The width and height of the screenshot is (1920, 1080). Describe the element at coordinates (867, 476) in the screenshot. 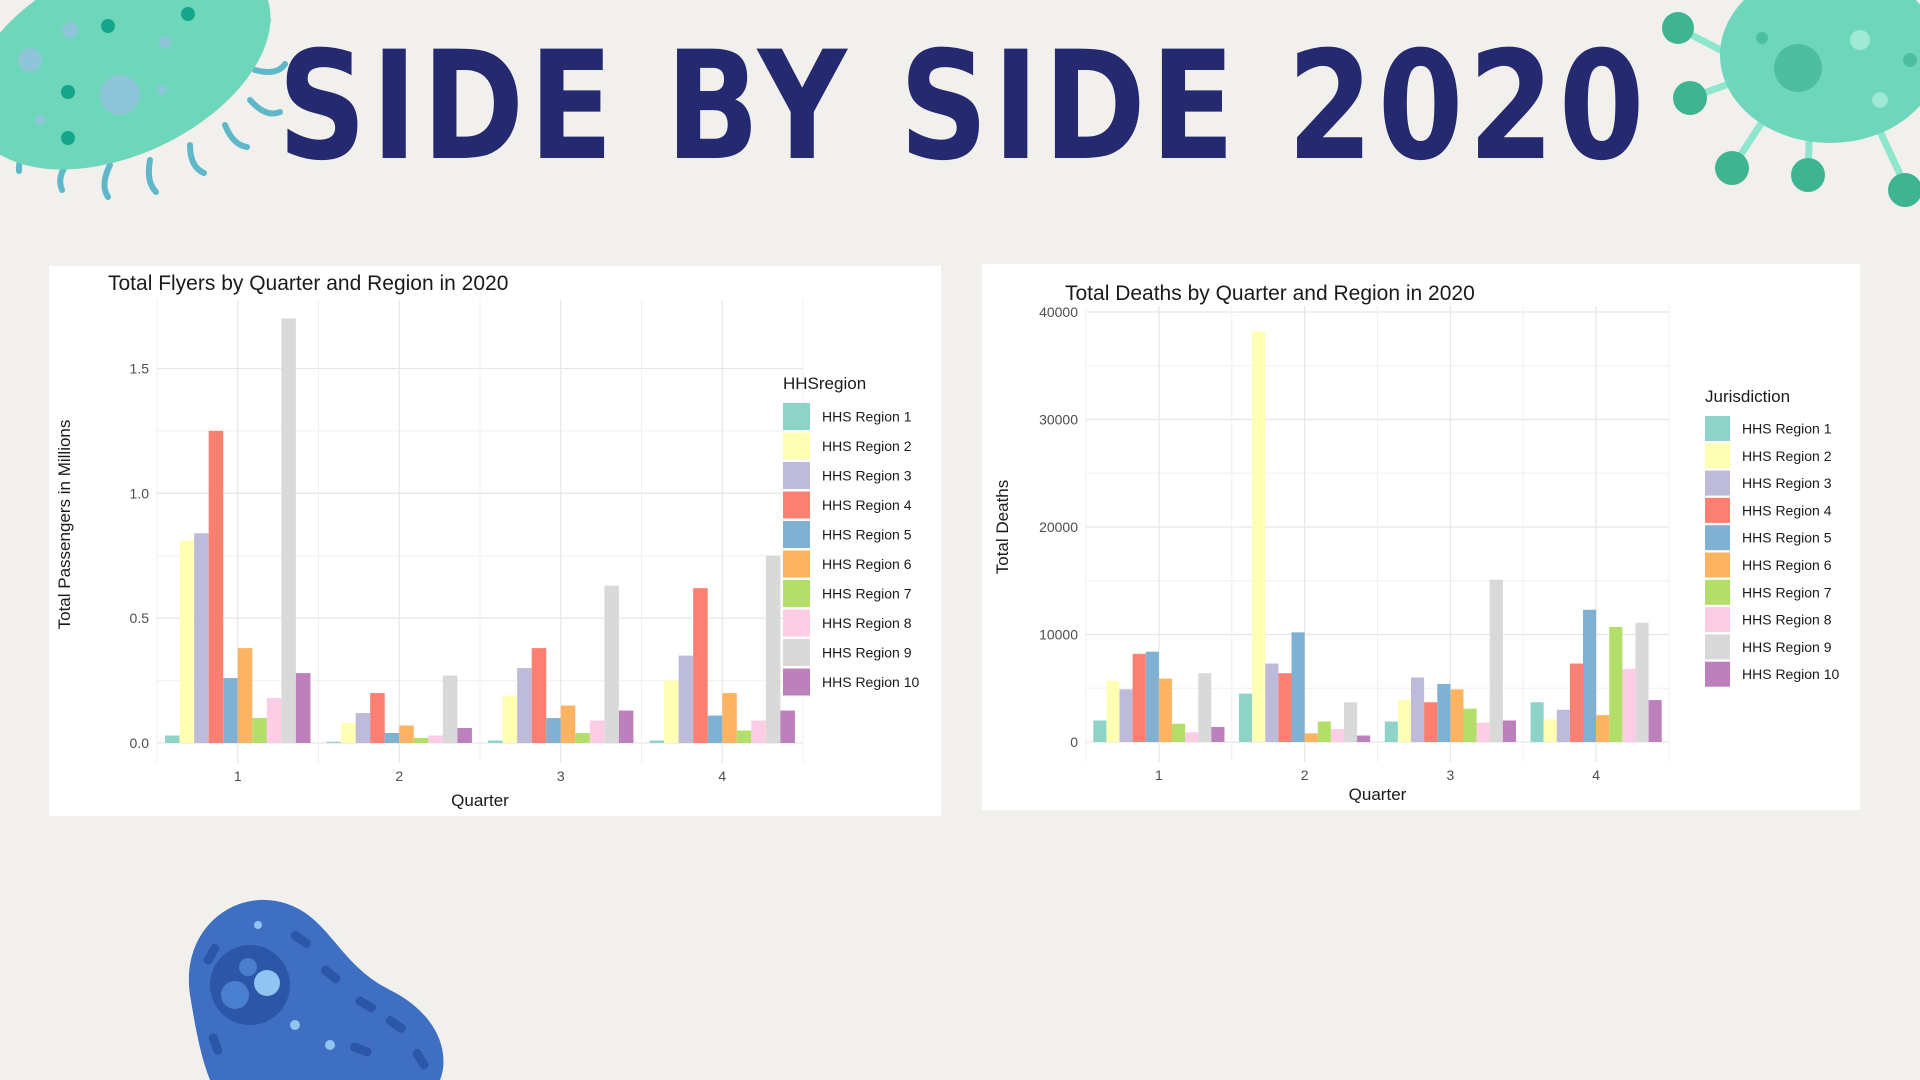

I see `legend-label-region-3: HHS Region 3` at that location.